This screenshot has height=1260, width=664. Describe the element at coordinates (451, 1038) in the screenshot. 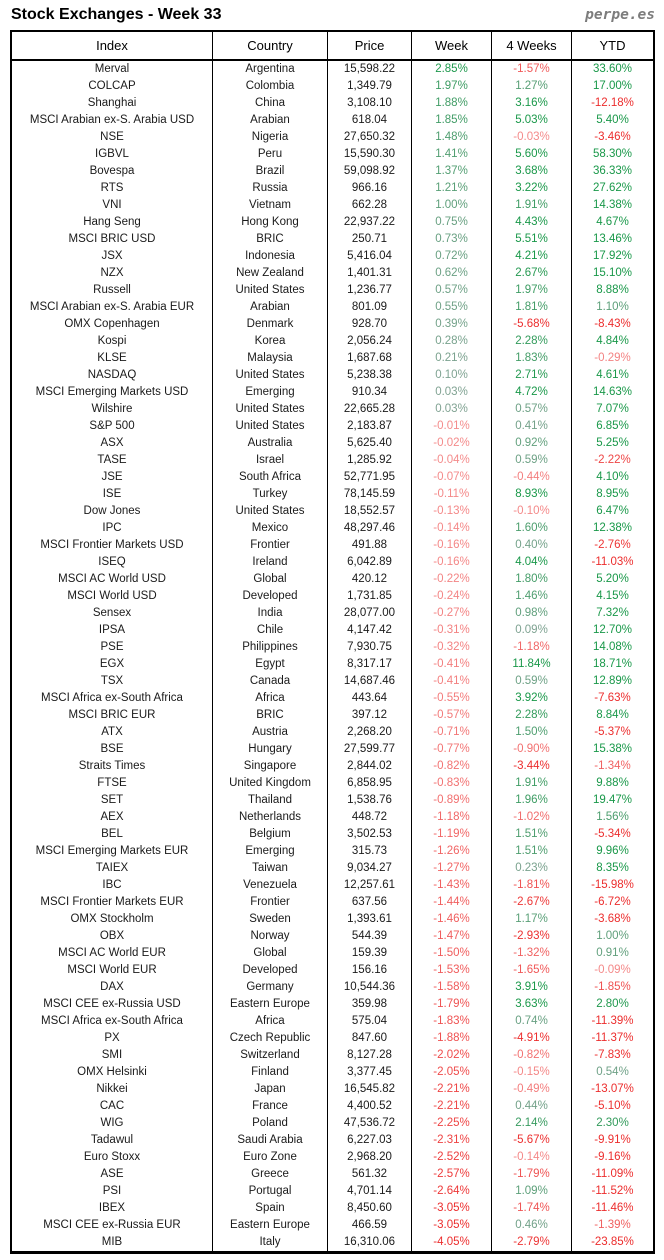

I see `cell-week: -1.88%` at that location.